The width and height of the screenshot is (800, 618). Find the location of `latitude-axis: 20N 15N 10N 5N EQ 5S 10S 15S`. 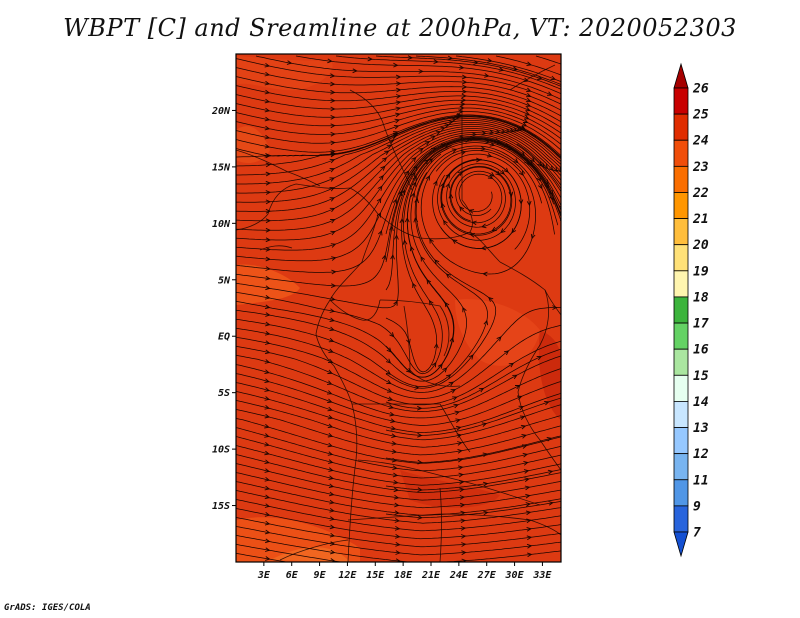

latitude-axis: 20N 15N 10N 5N EQ 5S 10S 15S is located at coordinates (223, 309).